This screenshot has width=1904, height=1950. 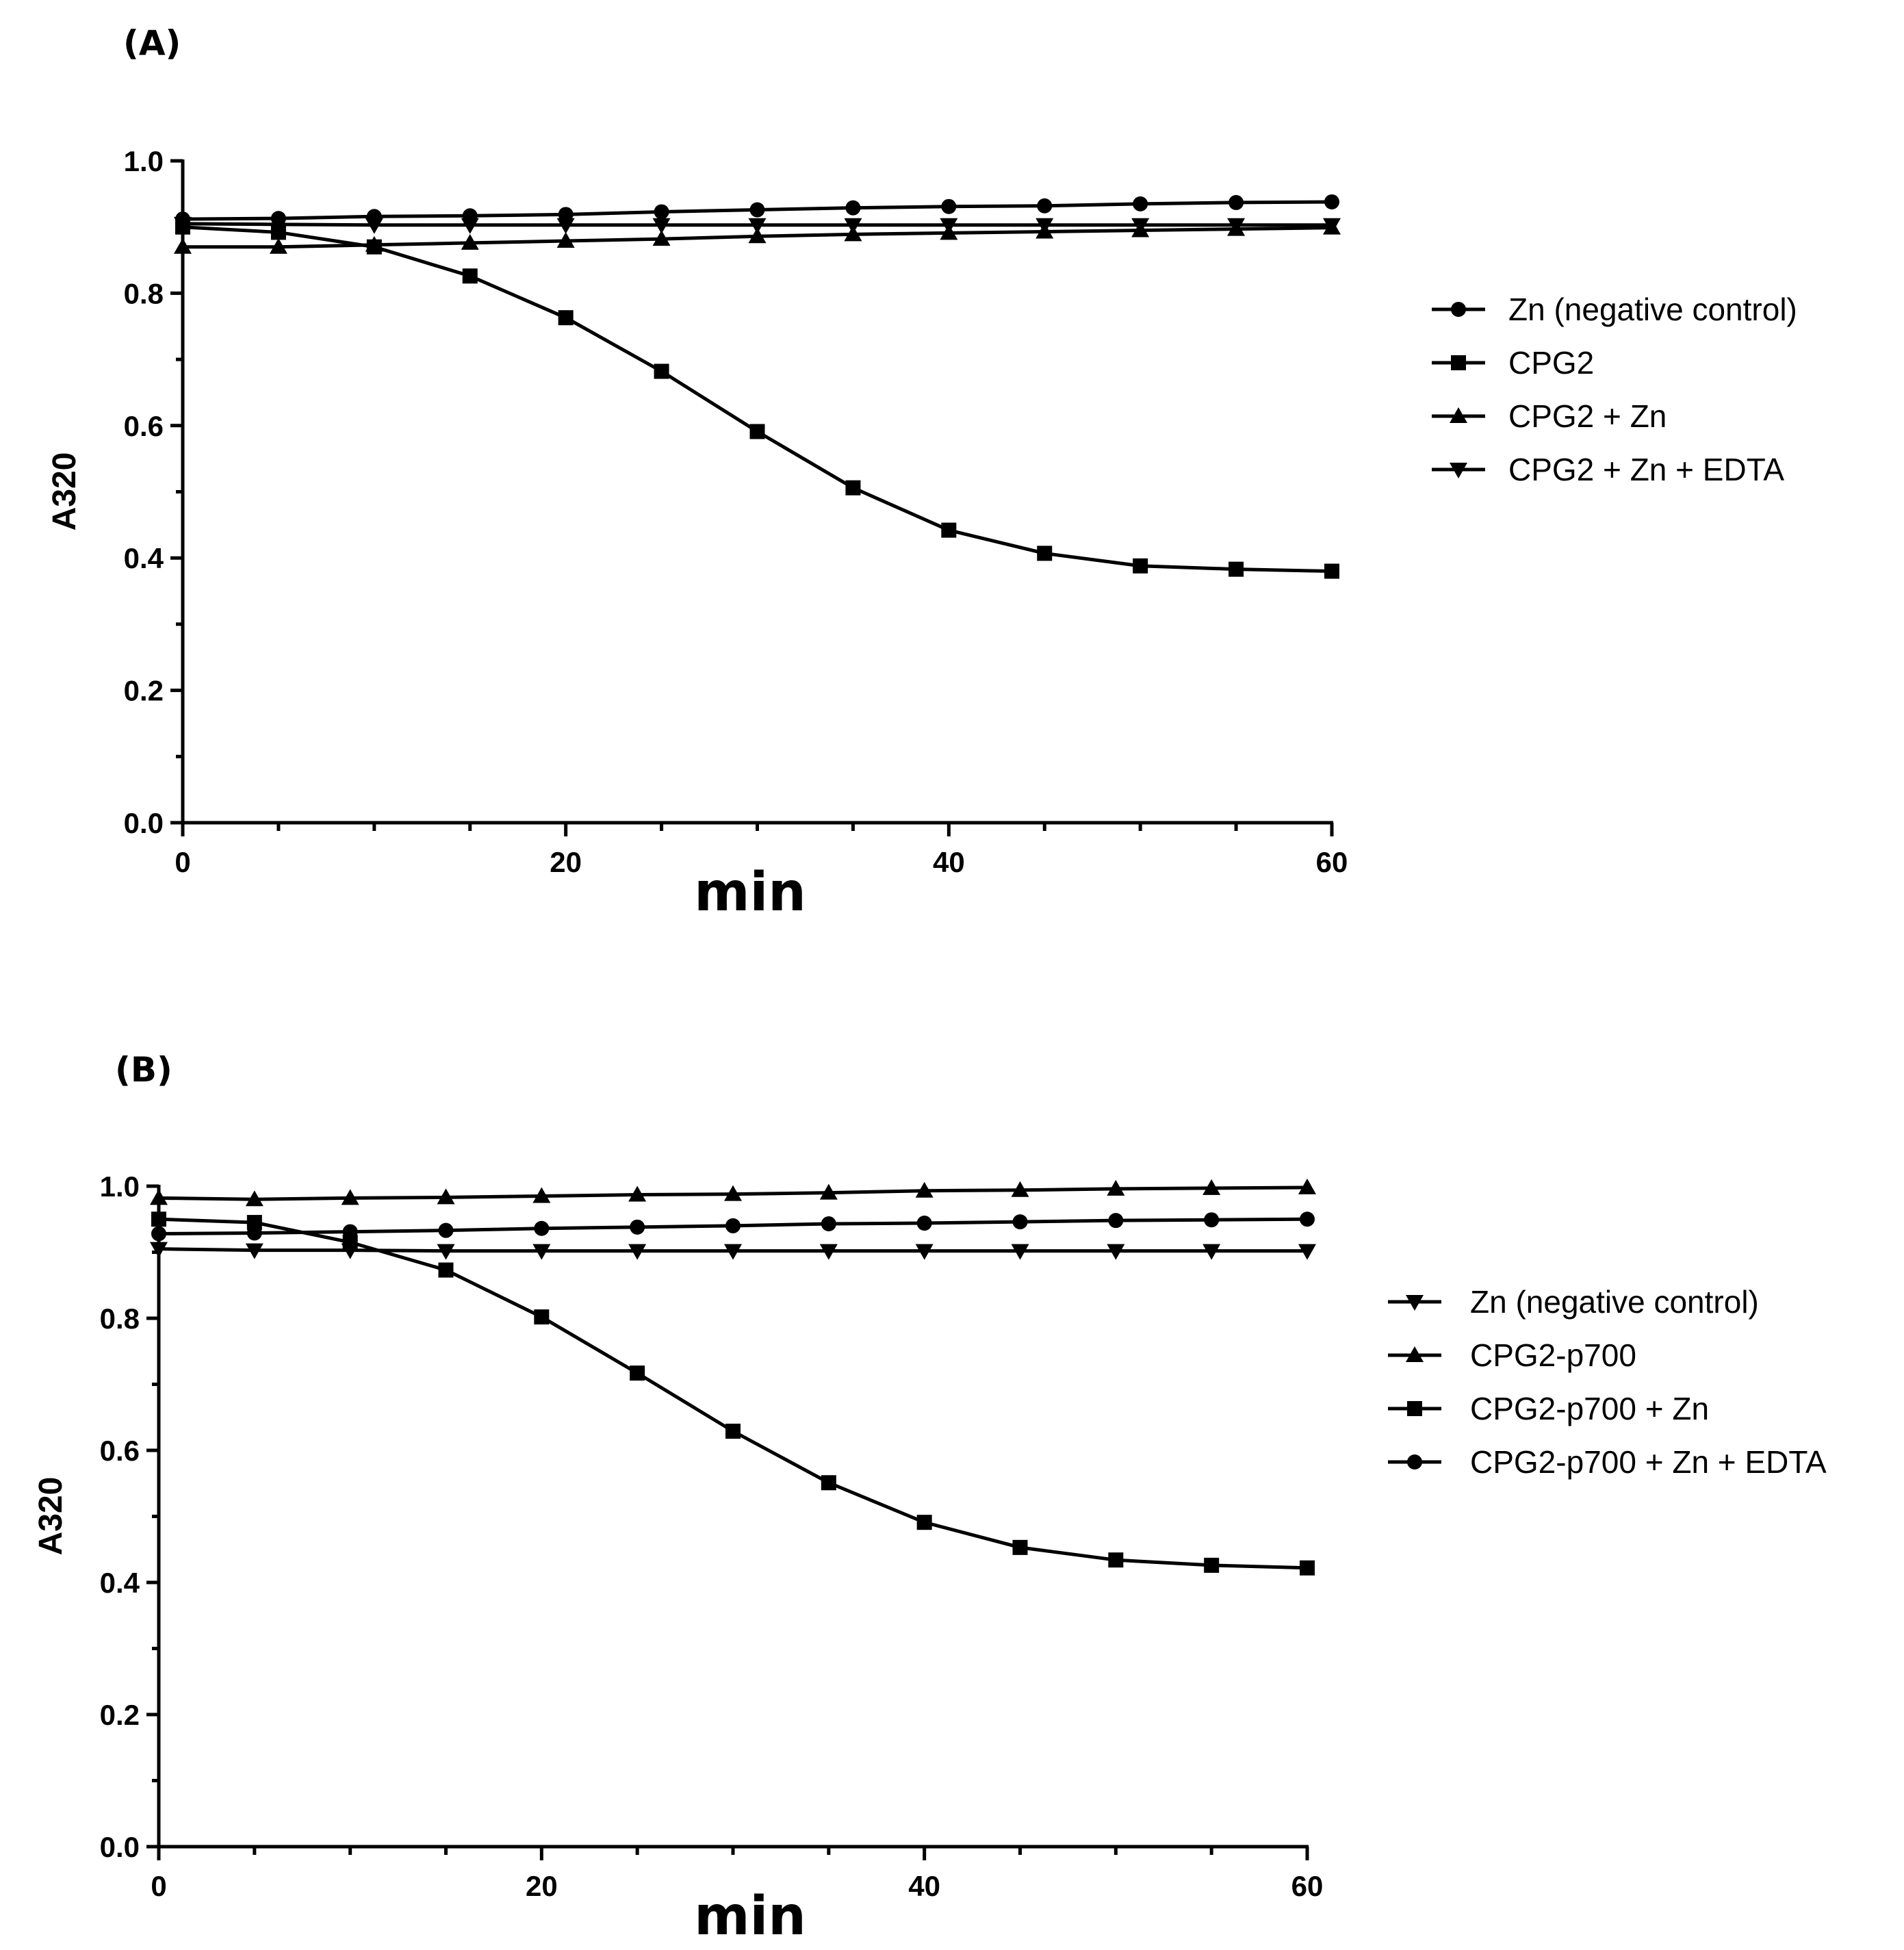 I want to click on legend-entry: Zn (negative control), so click(x=1614, y=309).